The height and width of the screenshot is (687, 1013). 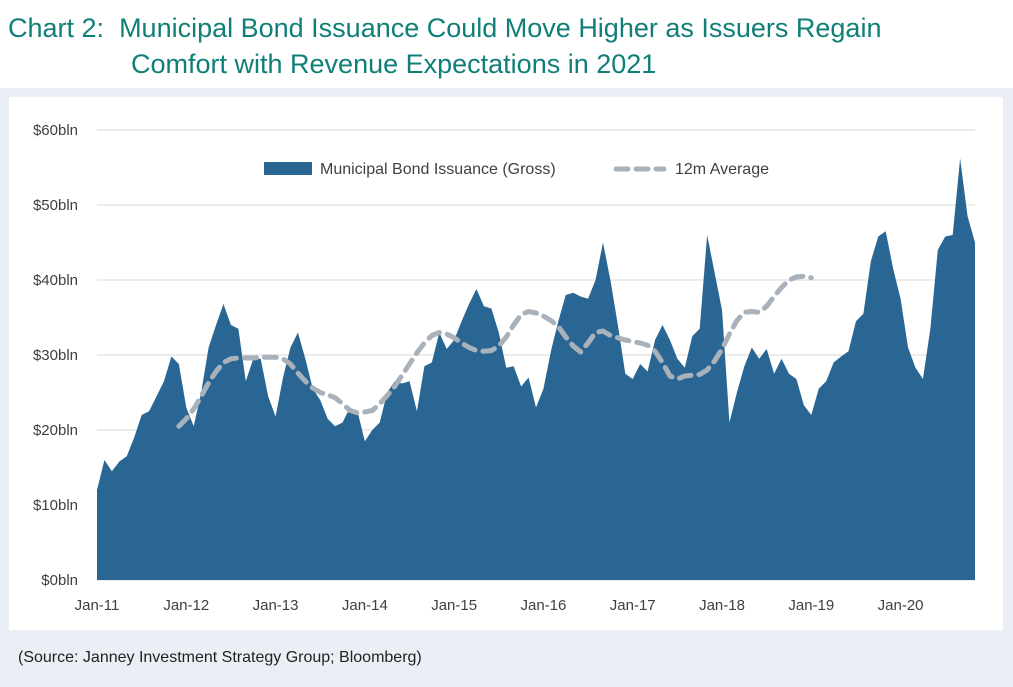 What do you see at coordinates (365, 605) in the screenshot?
I see `x-tick-label: Jan-14` at bounding box center [365, 605].